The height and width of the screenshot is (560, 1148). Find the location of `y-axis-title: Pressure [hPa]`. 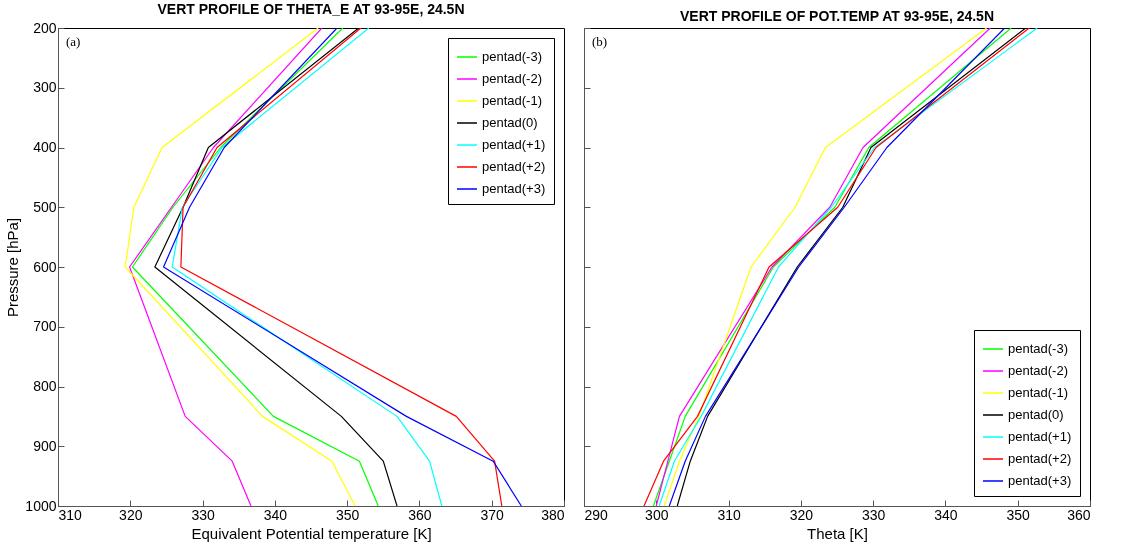

y-axis-title: Pressure [hPa] is located at coordinates (13, 267).